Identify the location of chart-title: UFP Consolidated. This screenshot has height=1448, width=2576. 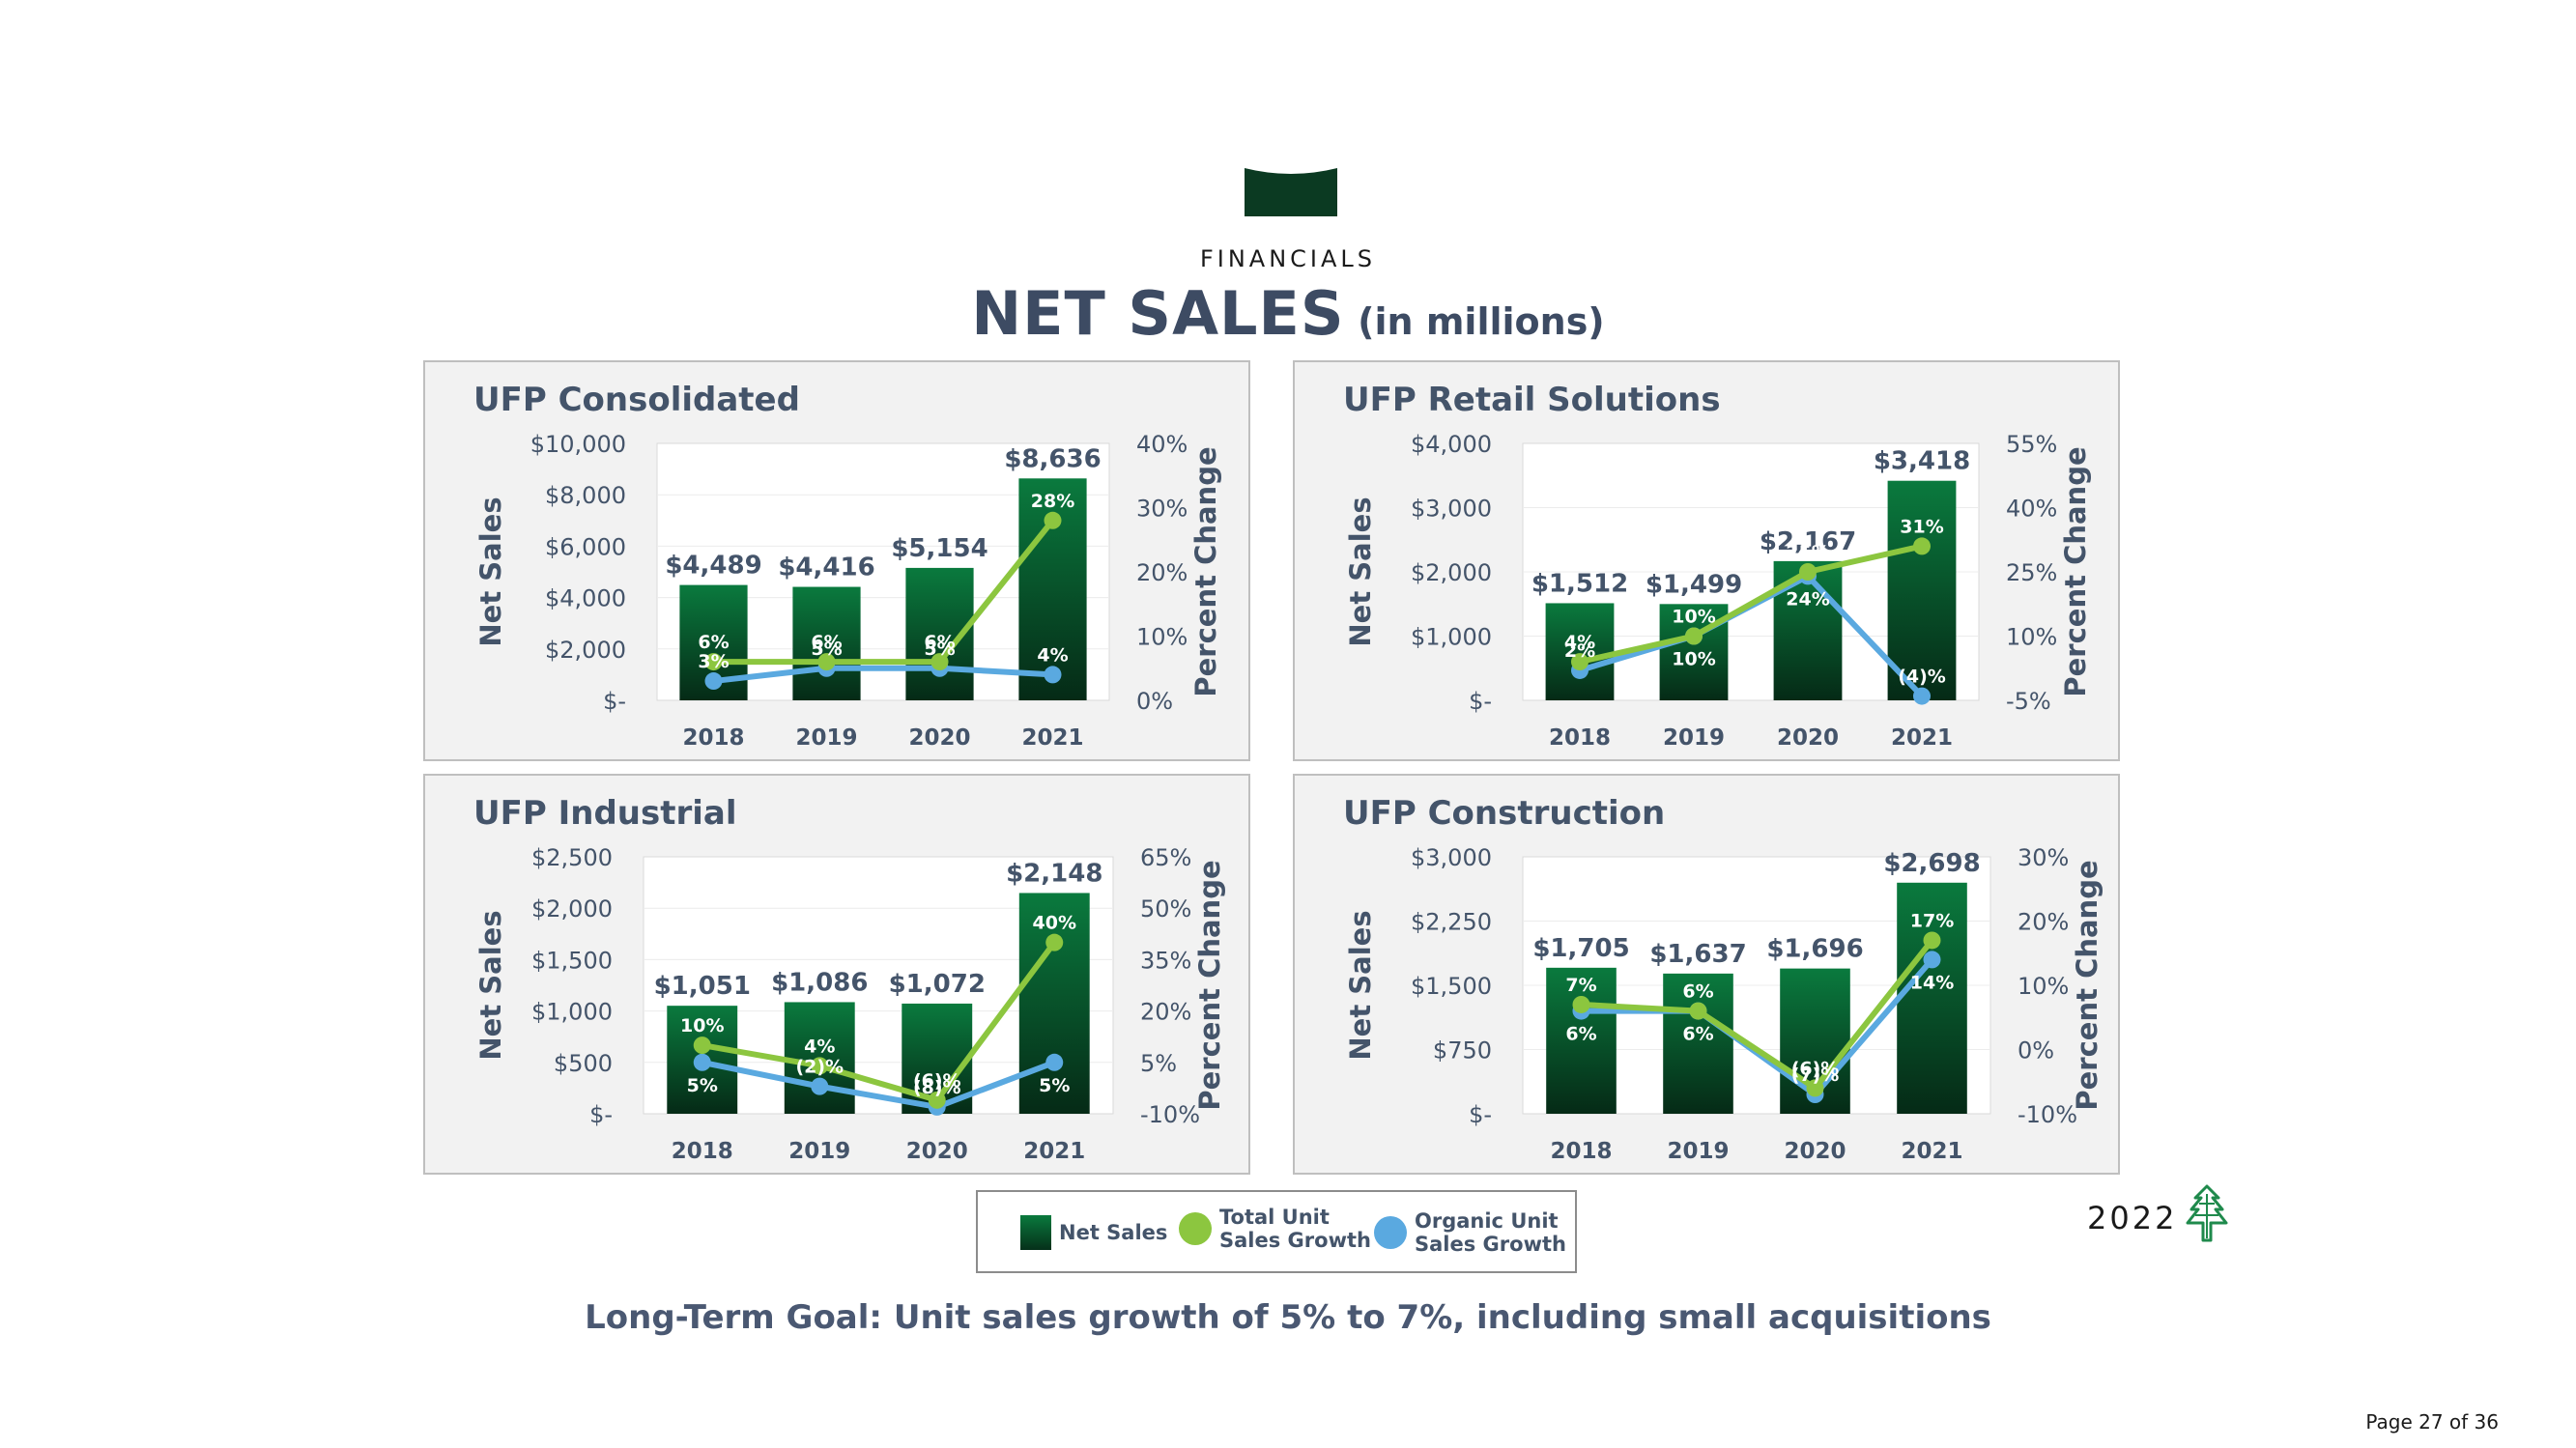
(637, 400).